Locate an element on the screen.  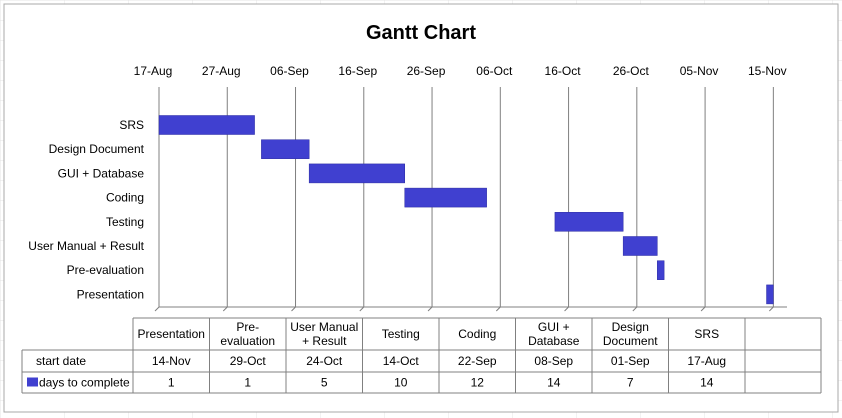
task-label: User Manual + Result is located at coordinates (86, 246).